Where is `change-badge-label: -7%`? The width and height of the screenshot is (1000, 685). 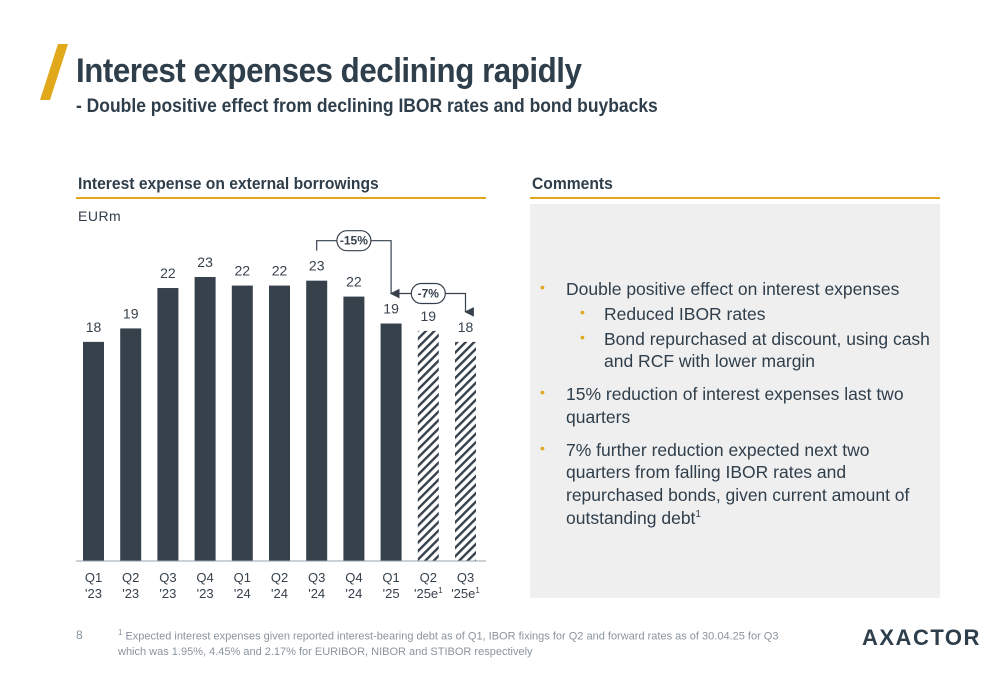 change-badge-label: -7% is located at coordinates (429, 294).